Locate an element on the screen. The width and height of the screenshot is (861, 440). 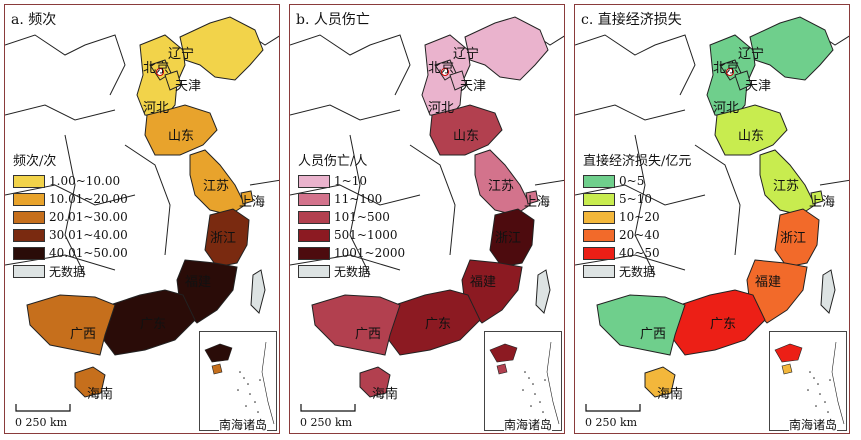
province-shandong is located at coordinates (181, 130).